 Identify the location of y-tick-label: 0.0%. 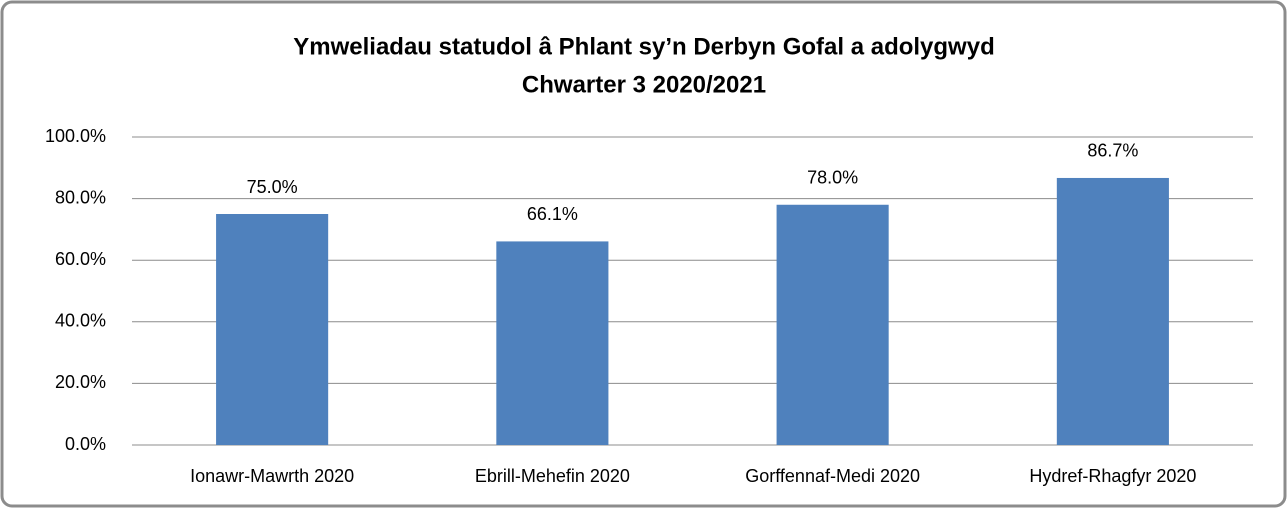
(85, 444).